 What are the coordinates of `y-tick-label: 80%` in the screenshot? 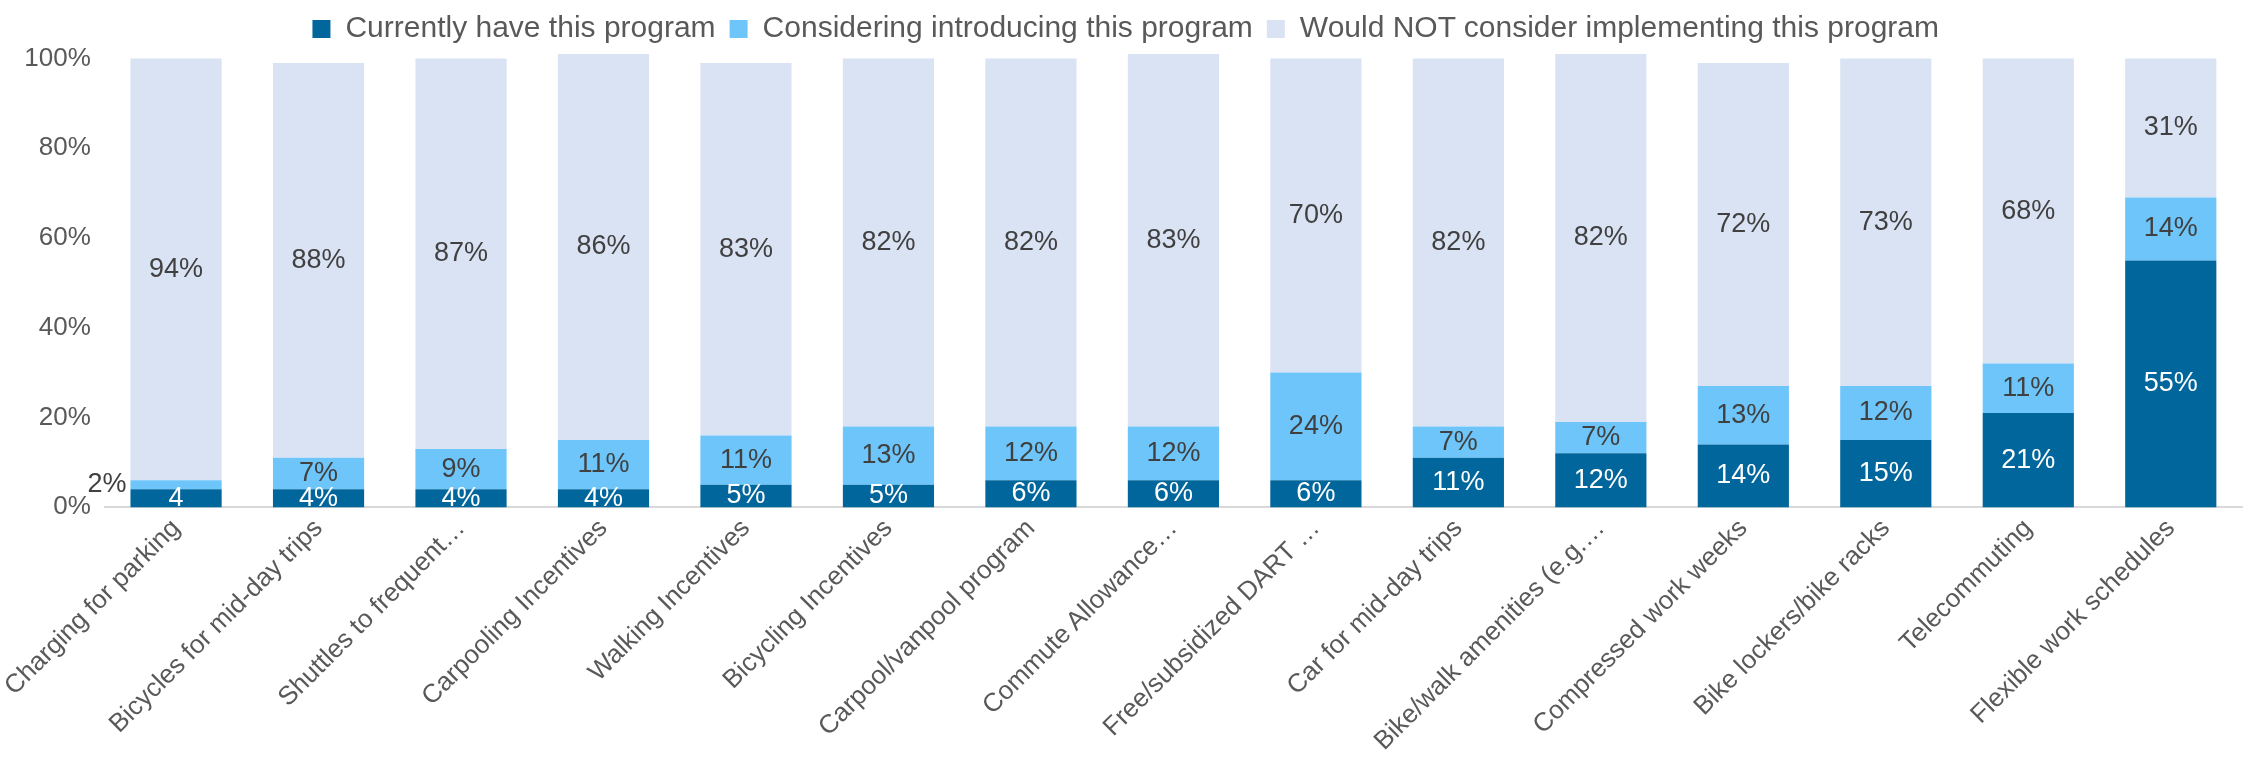 It's located at (64, 146).